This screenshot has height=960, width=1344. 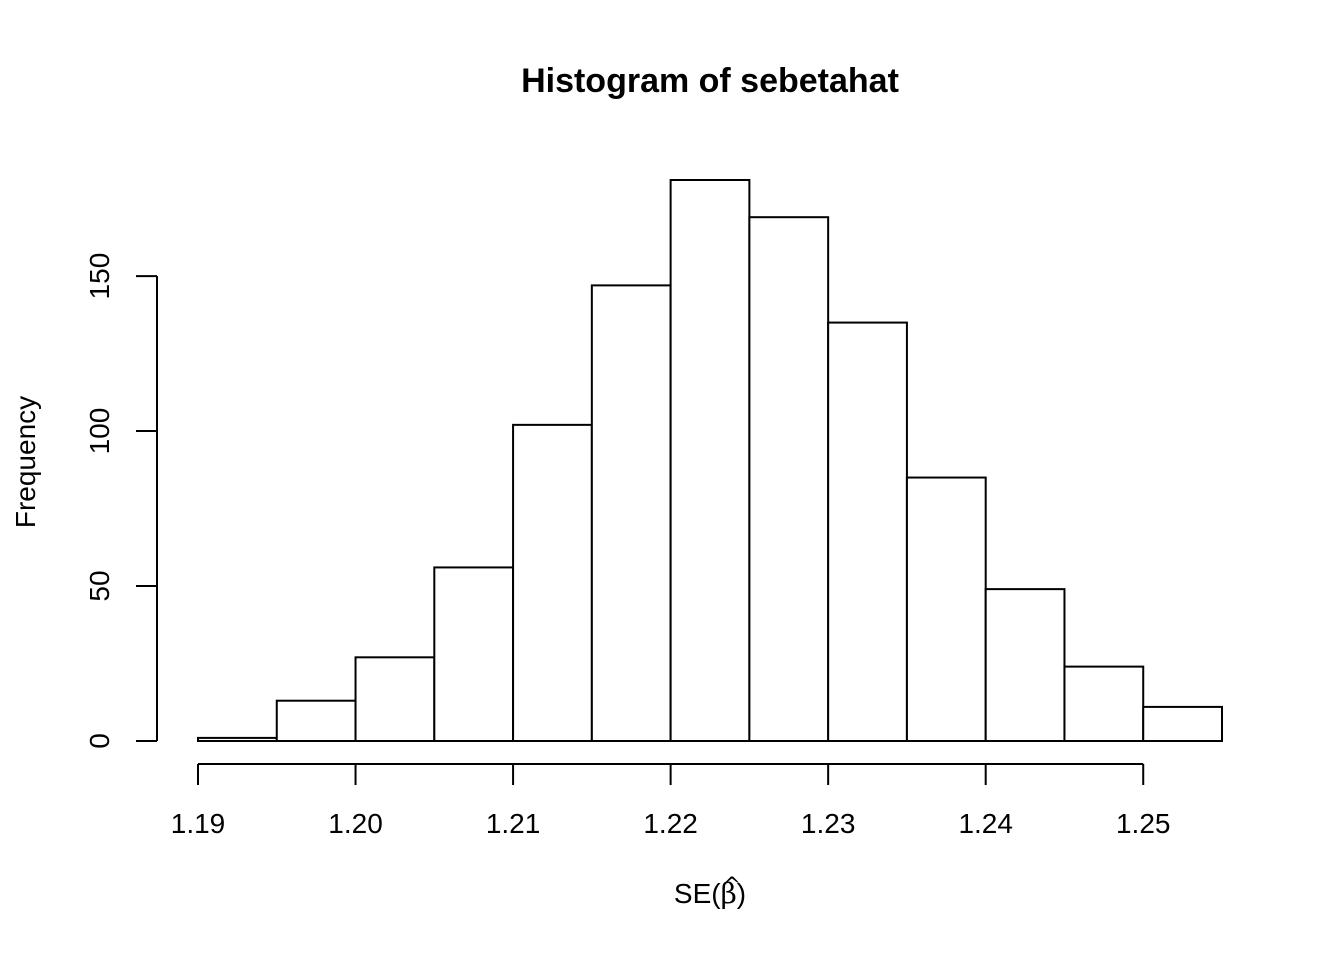 I want to click on x-axis-label-beta: β, so click(x=729, y=893).